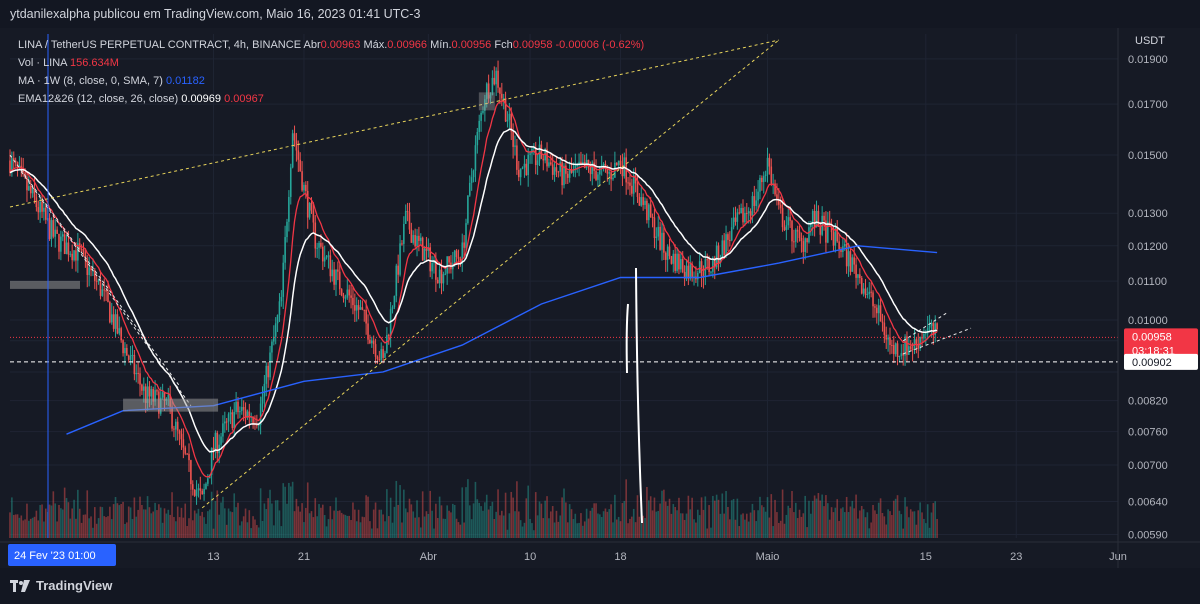  Describe the element at coordinates (61, 585) in the screenshot. I see `tradingview-logo: TradingView` at that location.